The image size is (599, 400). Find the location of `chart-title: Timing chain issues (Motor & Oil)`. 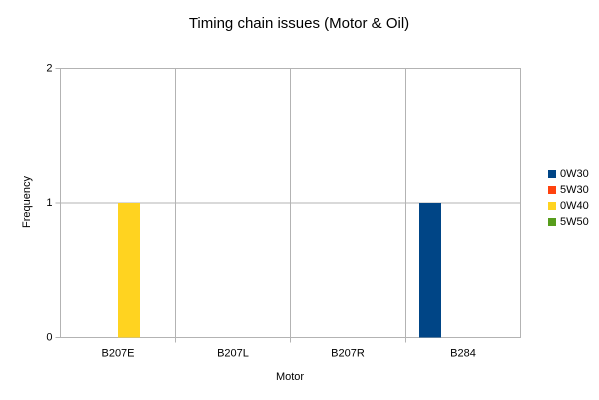

chart-title: Timing chain issues (Motor & Oil) is located at coordinates (299, 23).